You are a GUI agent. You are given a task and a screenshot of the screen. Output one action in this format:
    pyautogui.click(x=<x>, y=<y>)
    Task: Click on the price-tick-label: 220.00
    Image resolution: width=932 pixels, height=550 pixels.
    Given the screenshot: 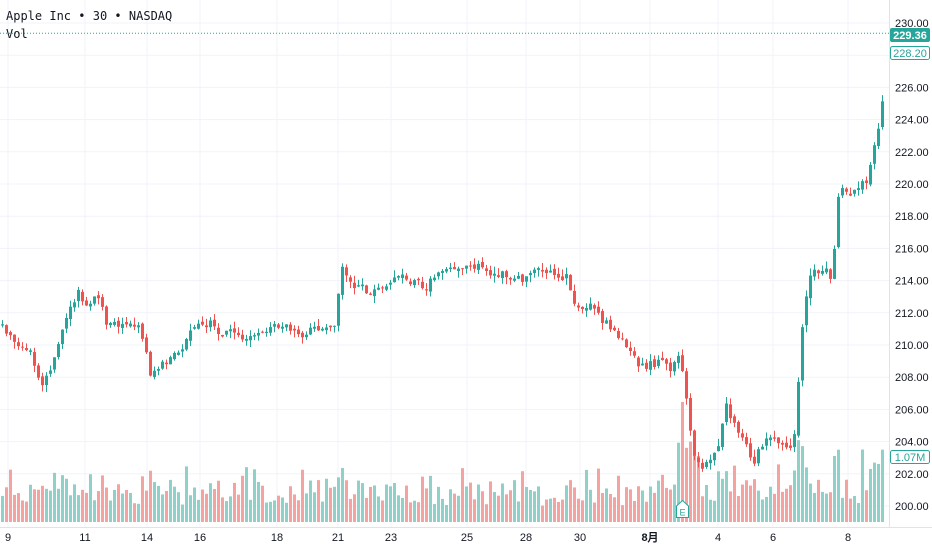 What is the action you would take?
    pyautogui.click(x=912, y=185)
    